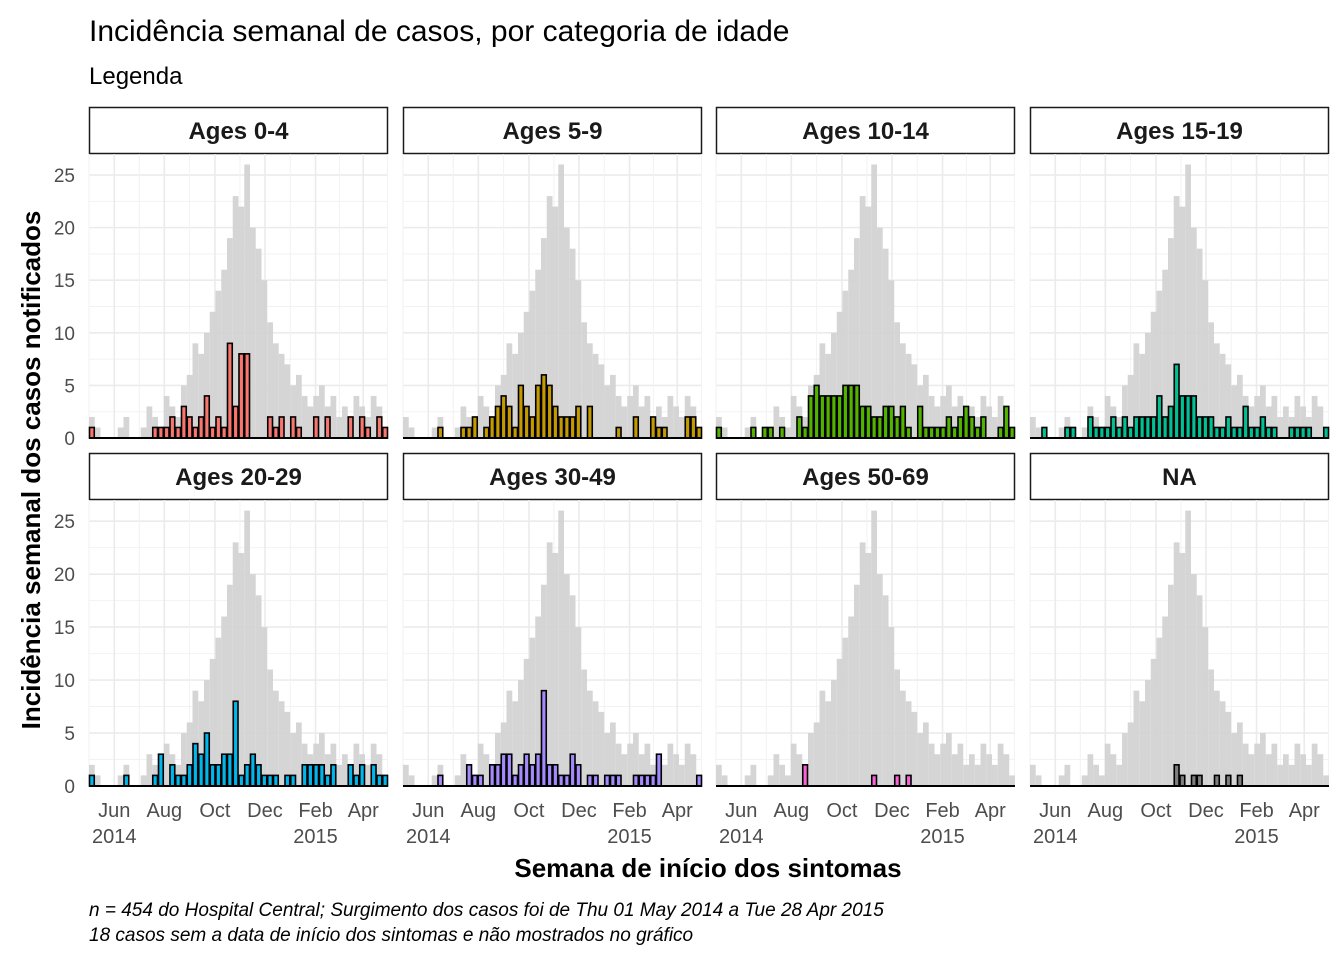 This screenshot has width=1344, height=960. What do you see at coordinates (1055, 811) in the screenshot?
I see `x-tick-label: Jun` at bounding box center [1055, 811].